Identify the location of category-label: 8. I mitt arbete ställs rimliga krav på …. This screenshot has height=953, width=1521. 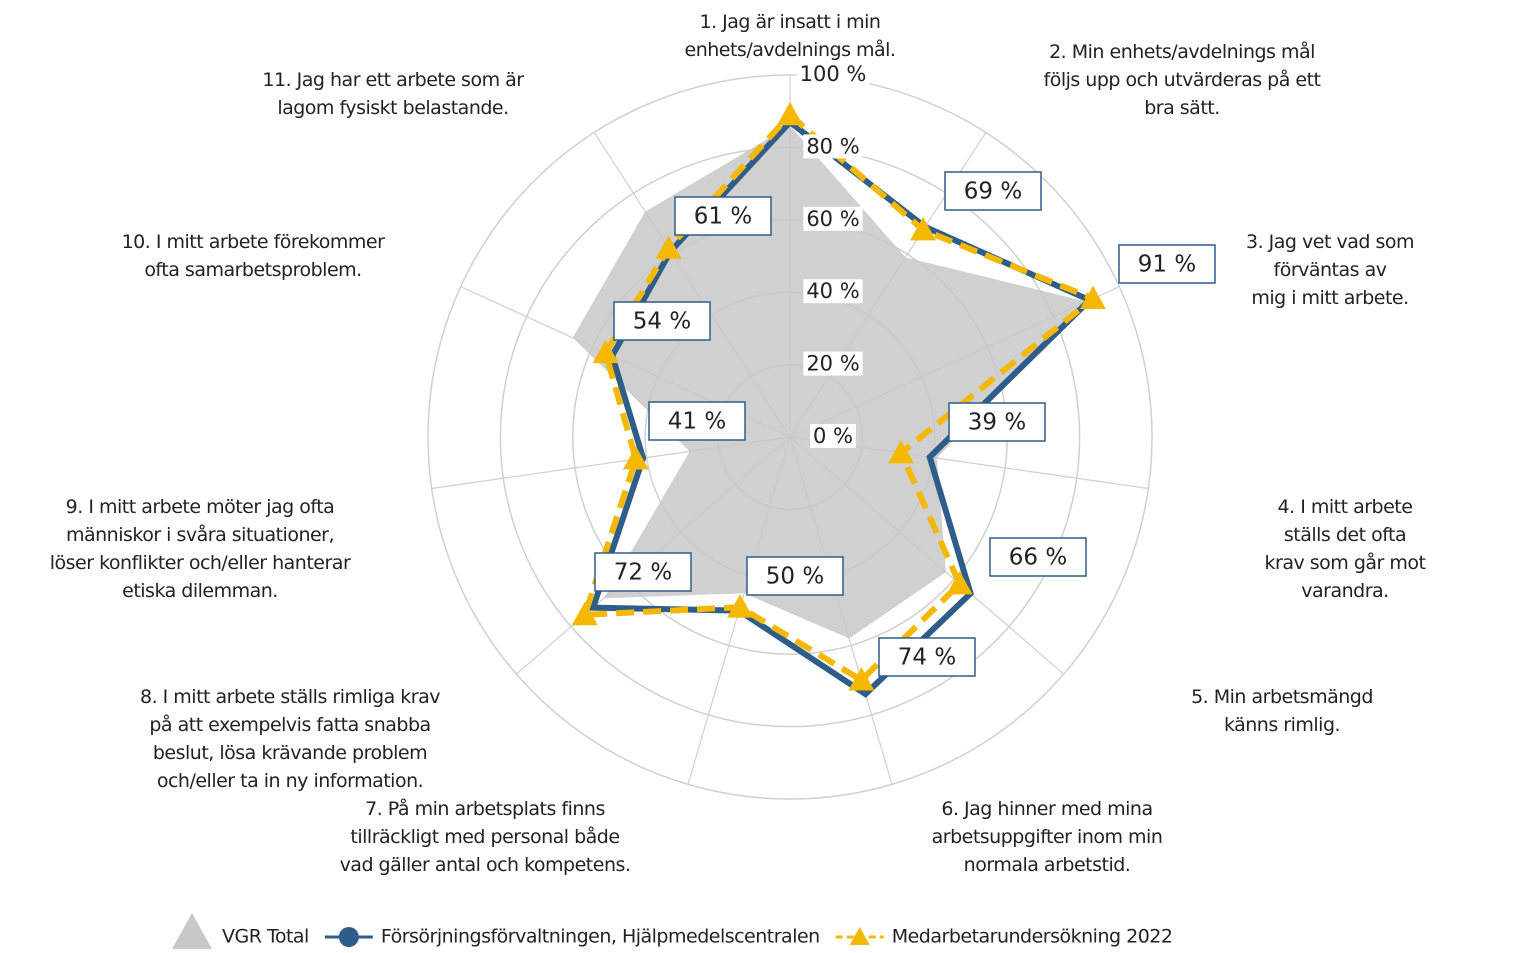
(290, 739).